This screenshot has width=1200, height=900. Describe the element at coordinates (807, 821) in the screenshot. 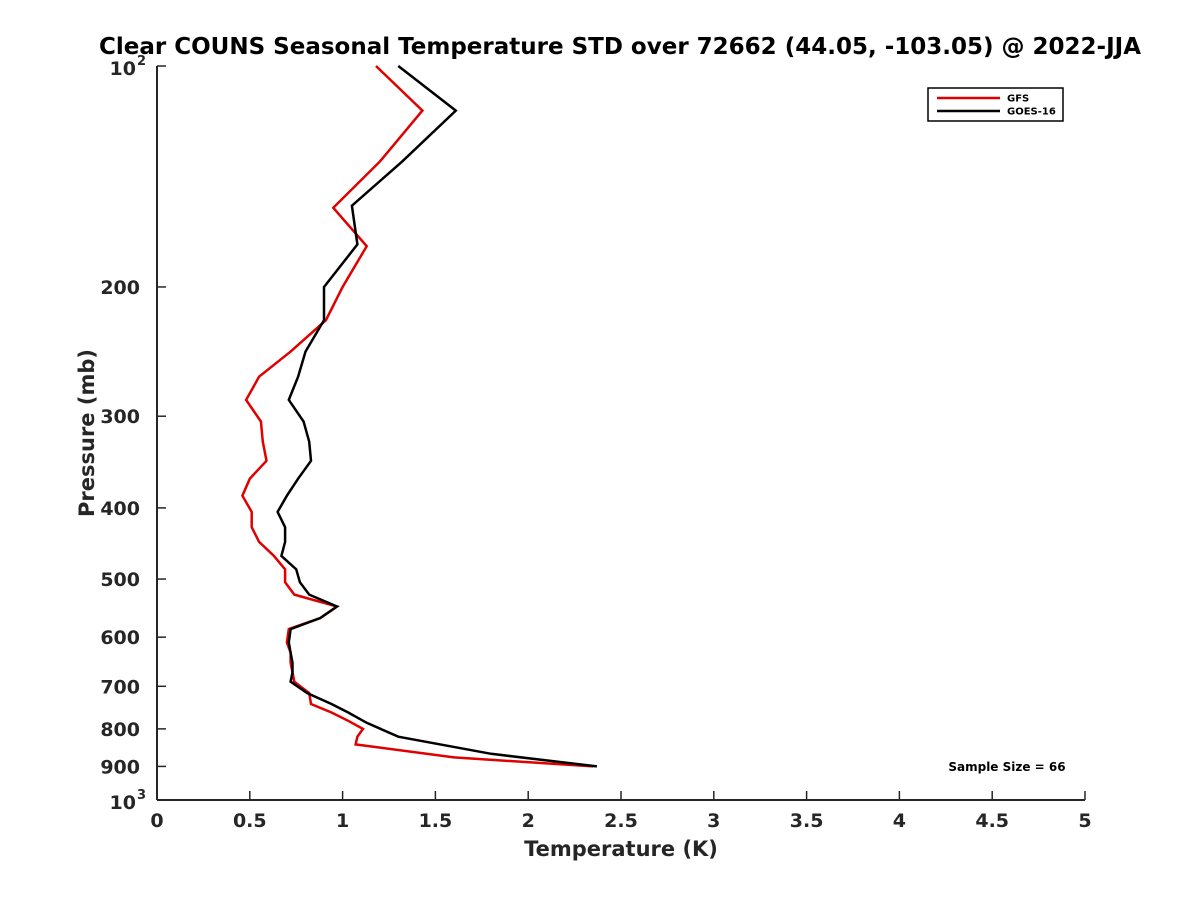

I see `x-tick-label: 3.5` at that location.